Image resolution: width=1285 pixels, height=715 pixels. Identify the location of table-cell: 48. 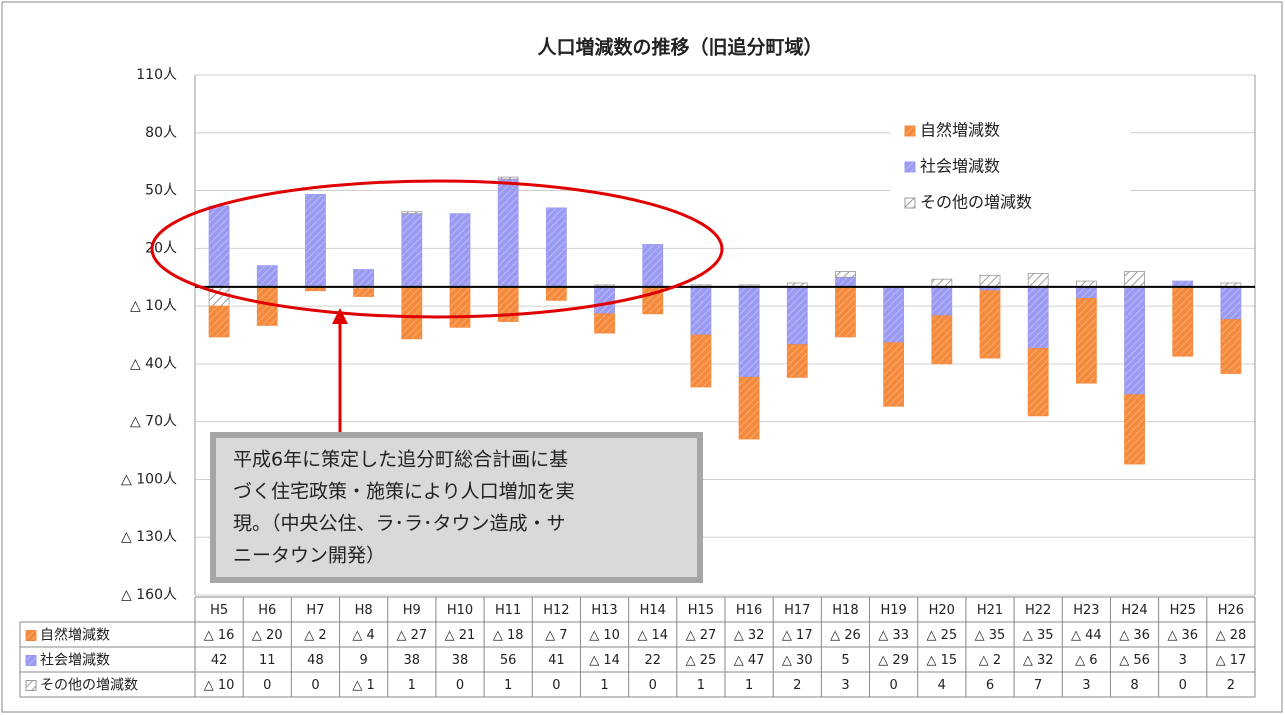
(315, 660).